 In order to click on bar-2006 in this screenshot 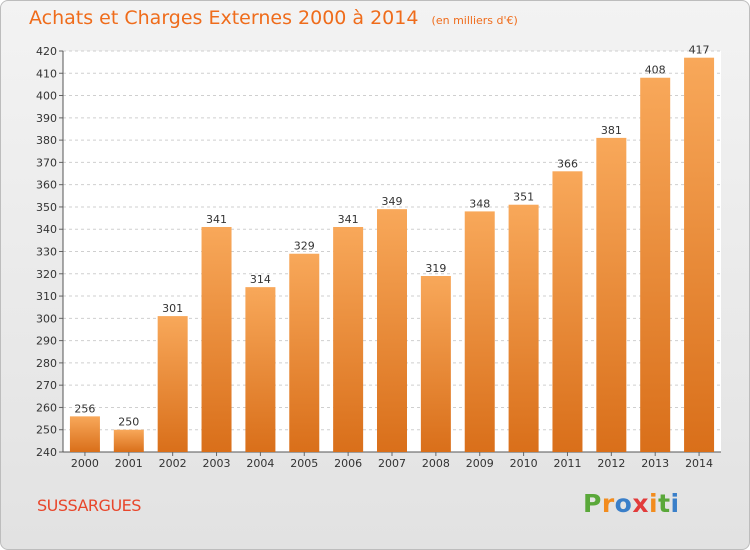, I will do `click(348, 339)`.